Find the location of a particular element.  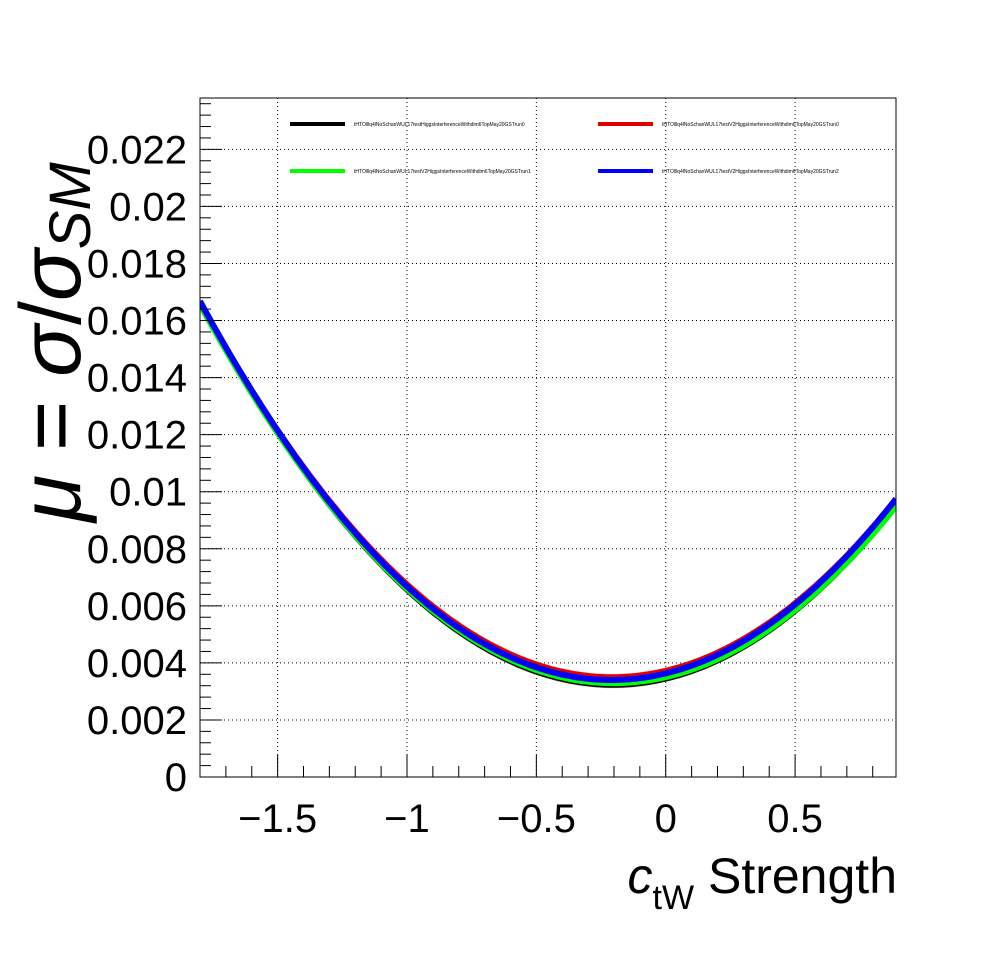

x-tick-label: 0 is located at coordinates (666, 819).